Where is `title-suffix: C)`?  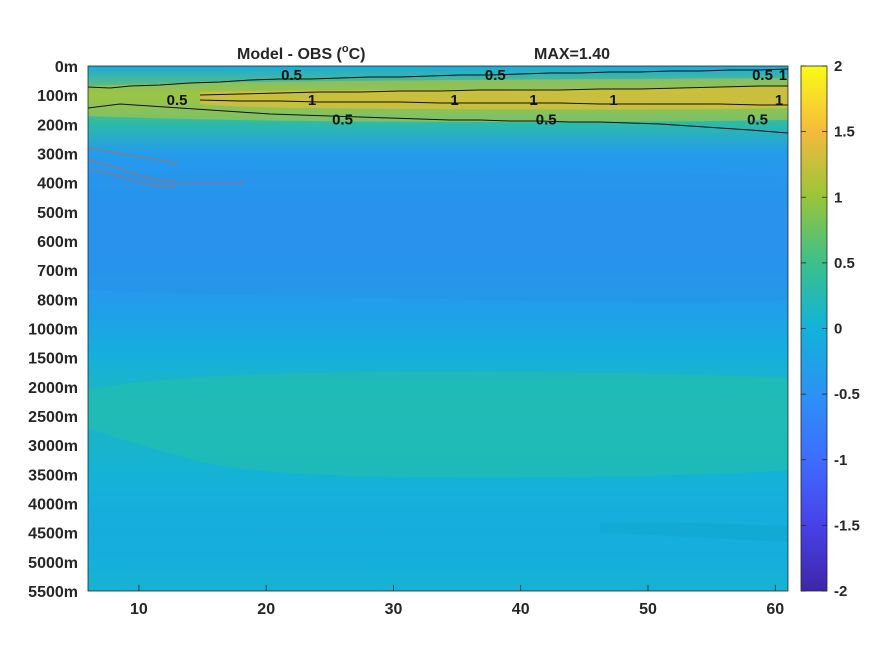
title-suffix: C) is located at coordinates (357, 54).